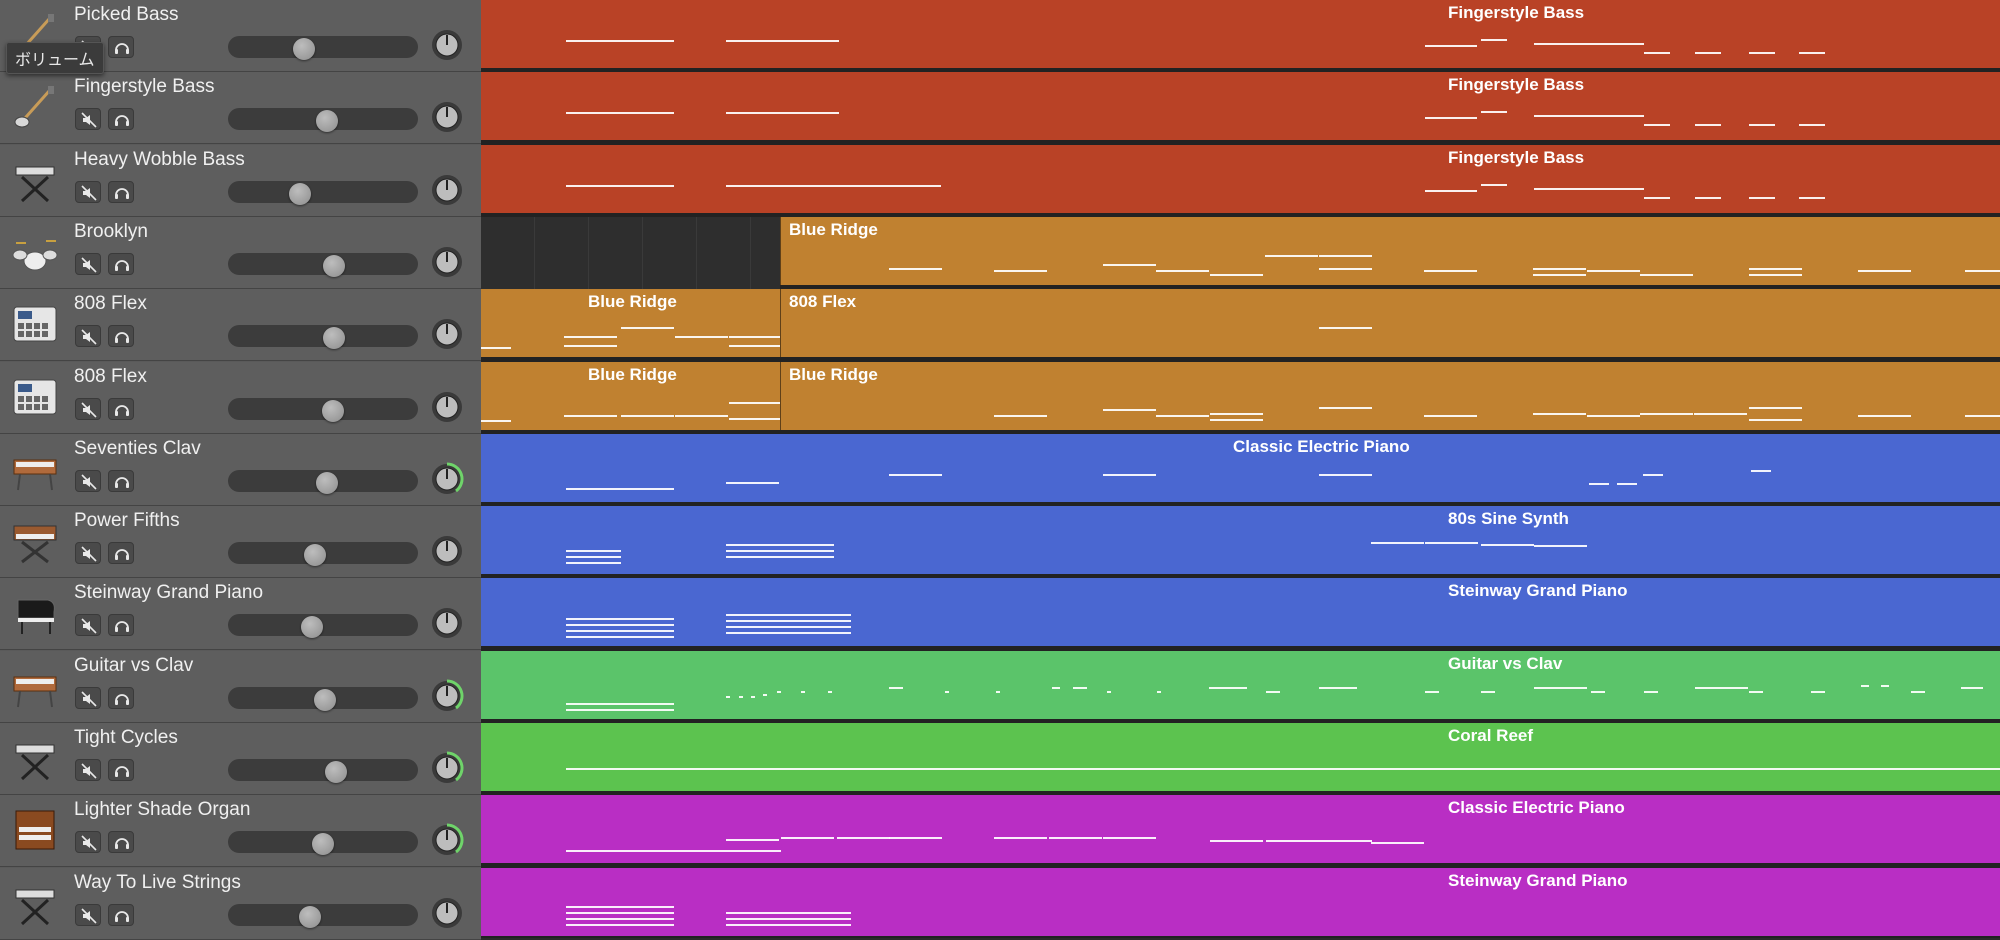 The height and width of the screenshot is (940, 2000). Describe the element at coordinates (38, 110) in the screenshot. I see `bass-guitar-icon` at that location.